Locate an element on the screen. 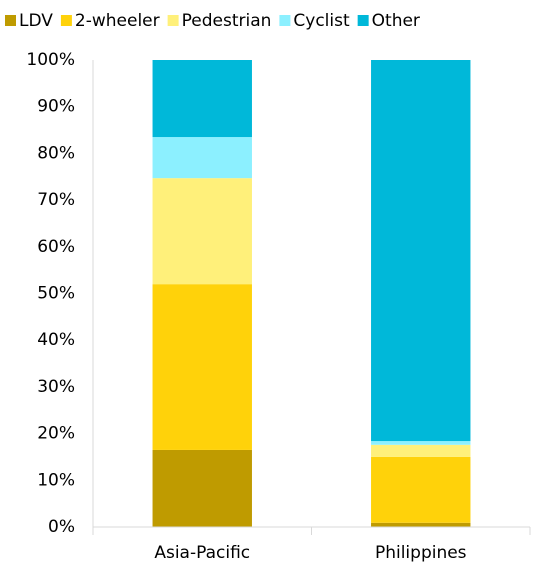  legend-label: Cyclist is located at coordinates (321, 21).